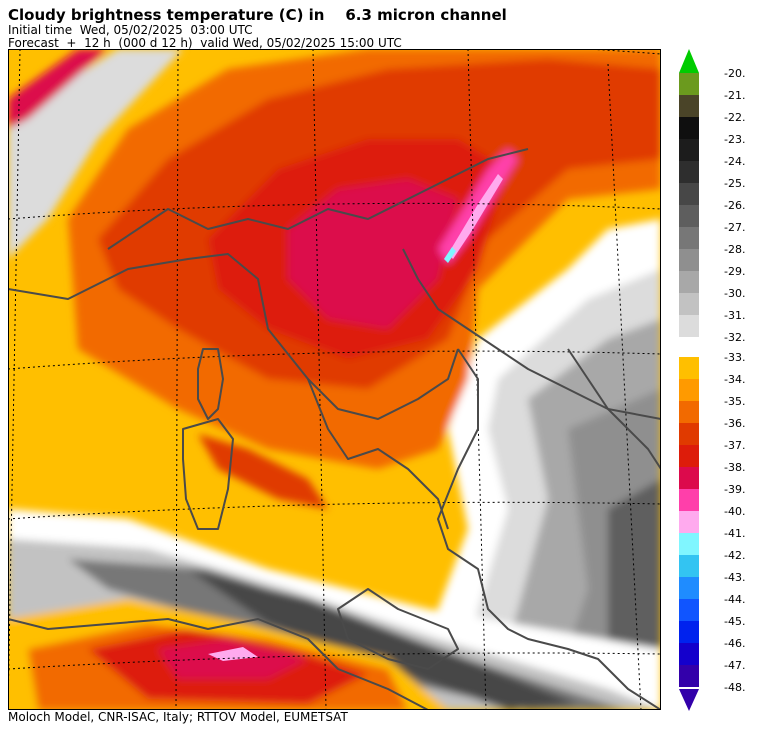  I want to click on legend-arrow-up, so click(689, 61).